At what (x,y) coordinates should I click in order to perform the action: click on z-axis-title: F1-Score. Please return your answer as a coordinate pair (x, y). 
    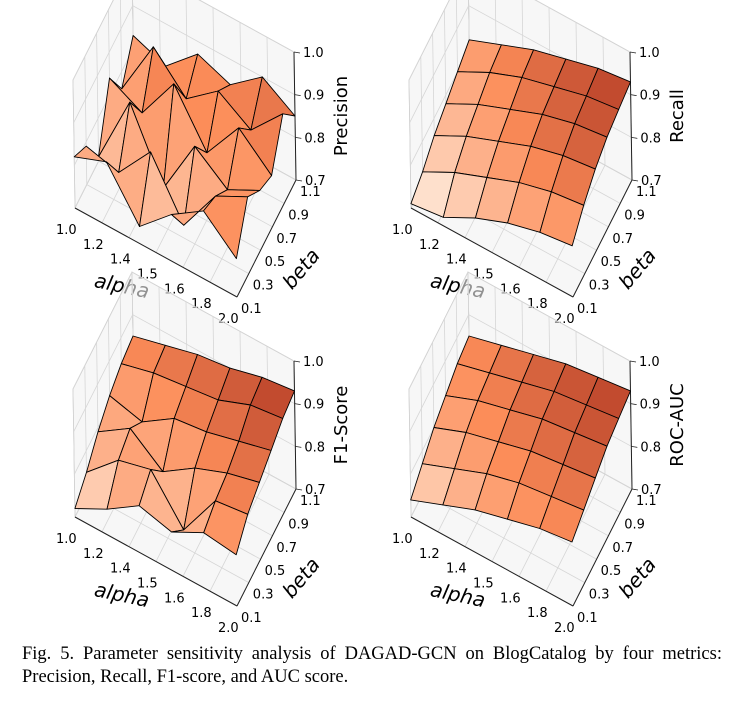
    Looking at the image, I should click on (341, 425).